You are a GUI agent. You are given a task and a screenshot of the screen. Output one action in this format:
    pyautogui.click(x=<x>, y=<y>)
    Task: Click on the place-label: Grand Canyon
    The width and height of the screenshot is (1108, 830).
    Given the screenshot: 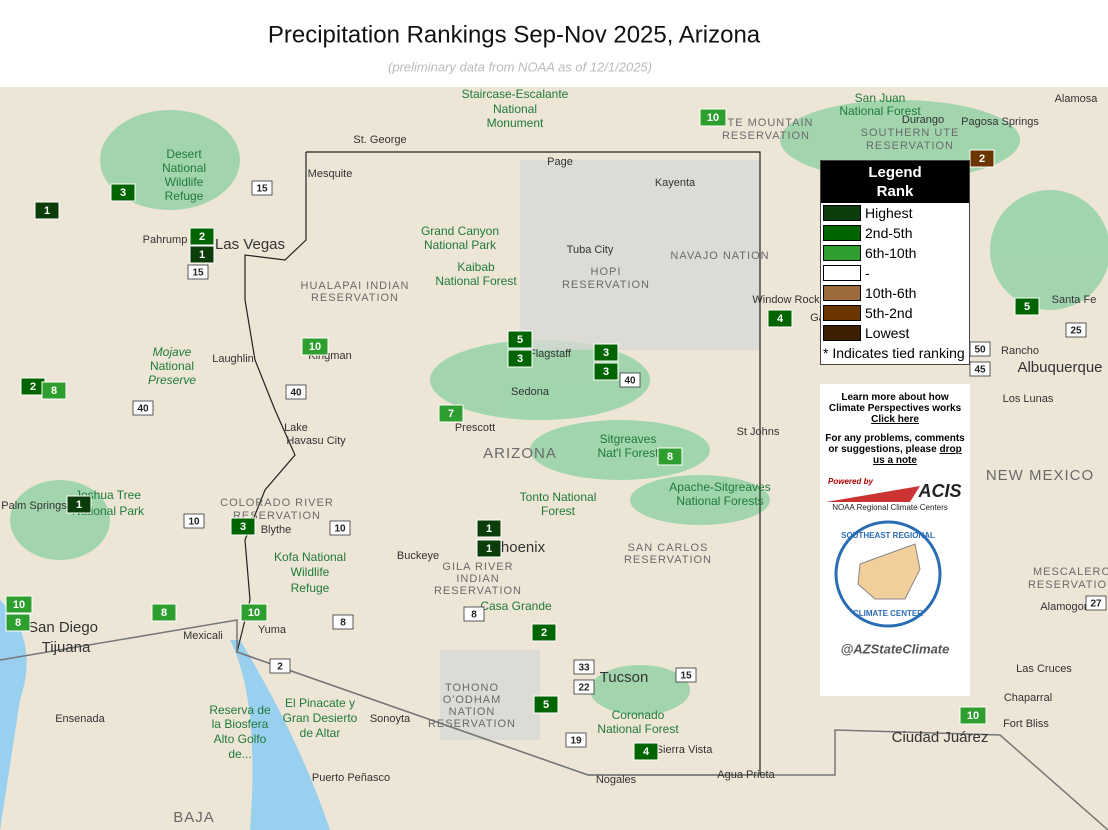 What is the action you would take?
    pyautogui.click(x=460, y=231)
    